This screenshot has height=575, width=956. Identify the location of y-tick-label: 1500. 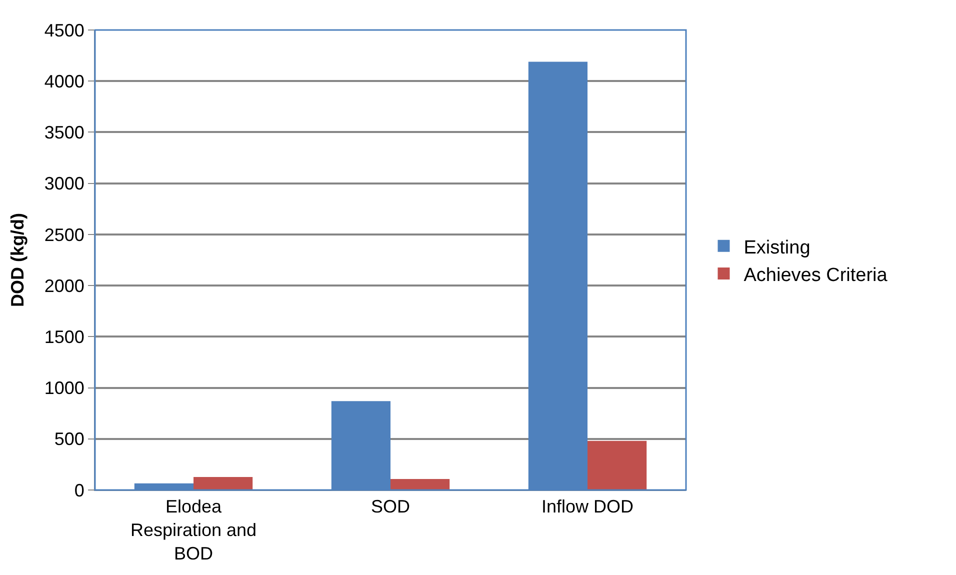
(64, 336).